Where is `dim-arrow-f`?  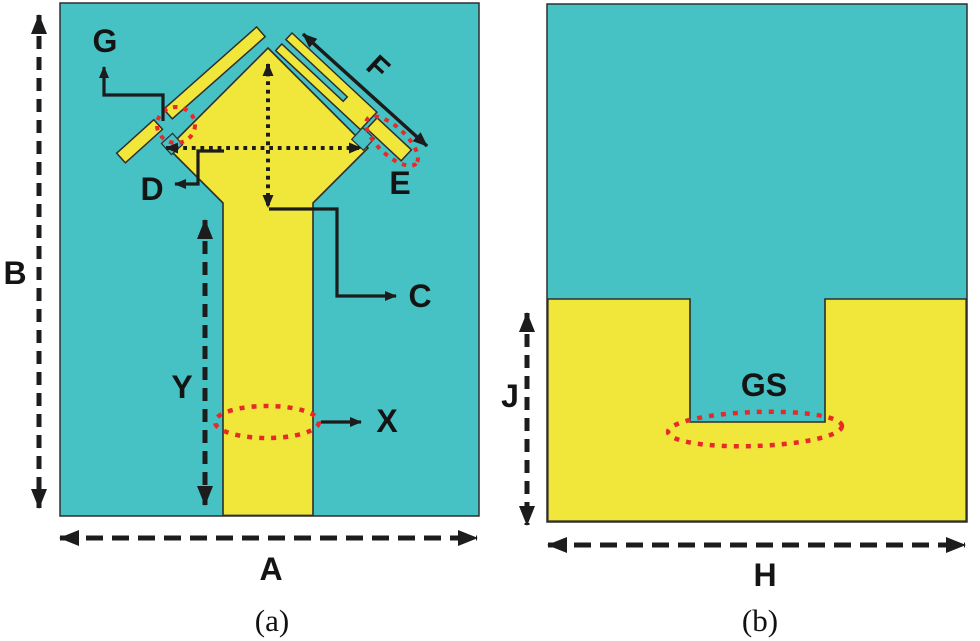 dim-arrow-f is located at coordinates (365, 90).